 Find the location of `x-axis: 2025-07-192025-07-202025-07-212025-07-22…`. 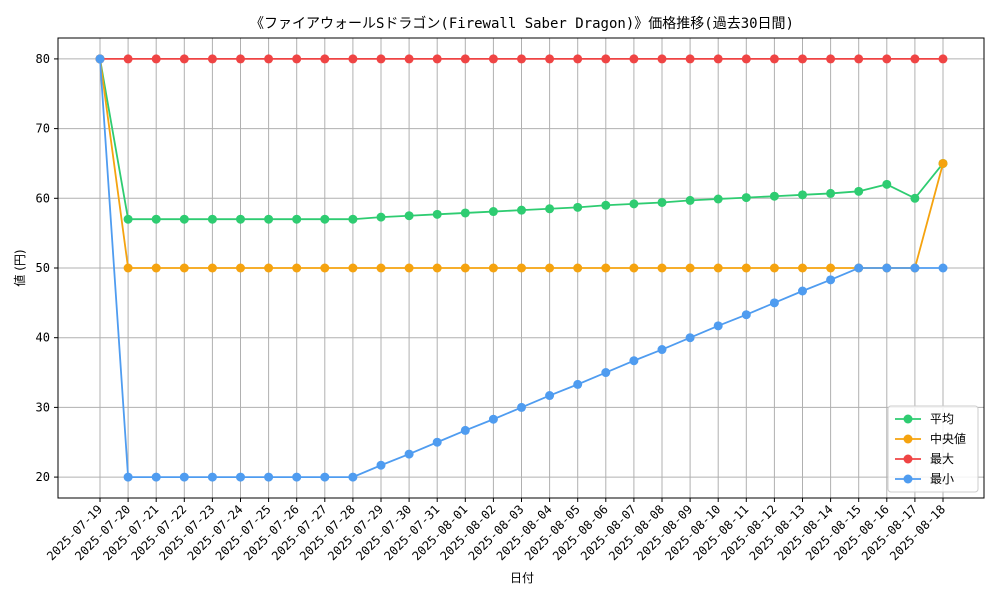

x-axis: 2025-07-192025-07-202025-07-212025-07-22… is located at coordinates (496, 530).